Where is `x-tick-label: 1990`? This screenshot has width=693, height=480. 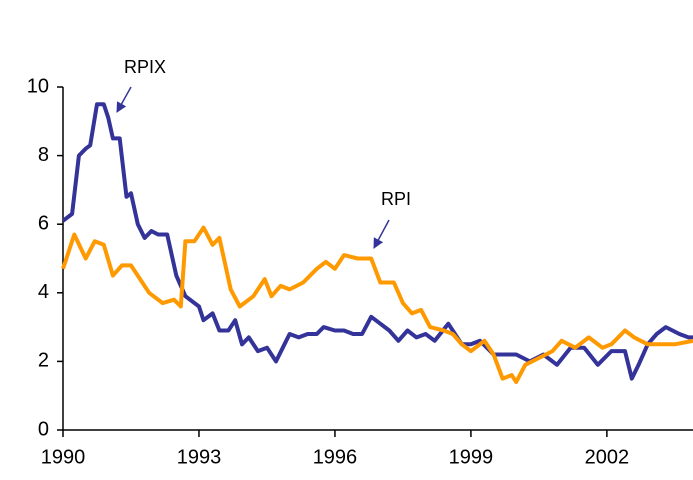 x-tick-label: 1990 is located at coordinates (63, 457).